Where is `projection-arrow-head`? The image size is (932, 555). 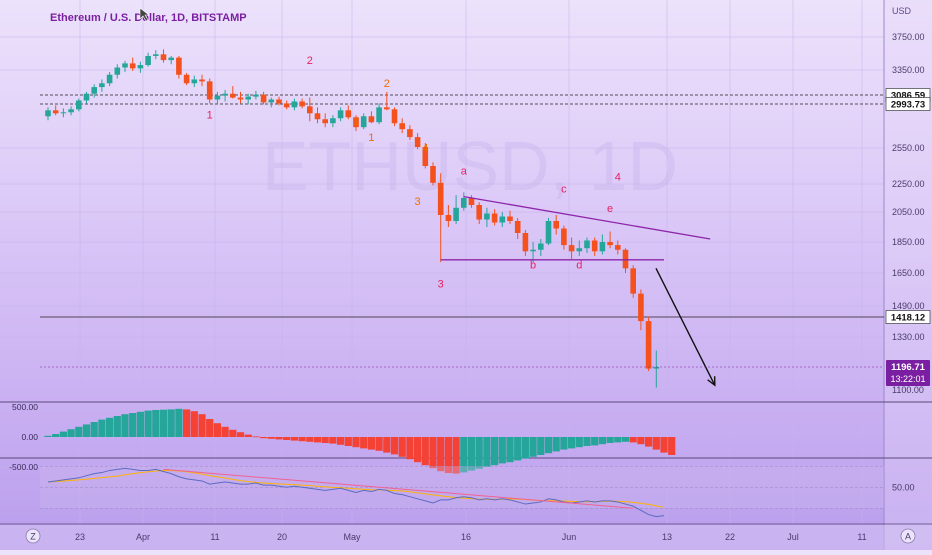
projection-arrow-head is located at coordinates (711, 381).